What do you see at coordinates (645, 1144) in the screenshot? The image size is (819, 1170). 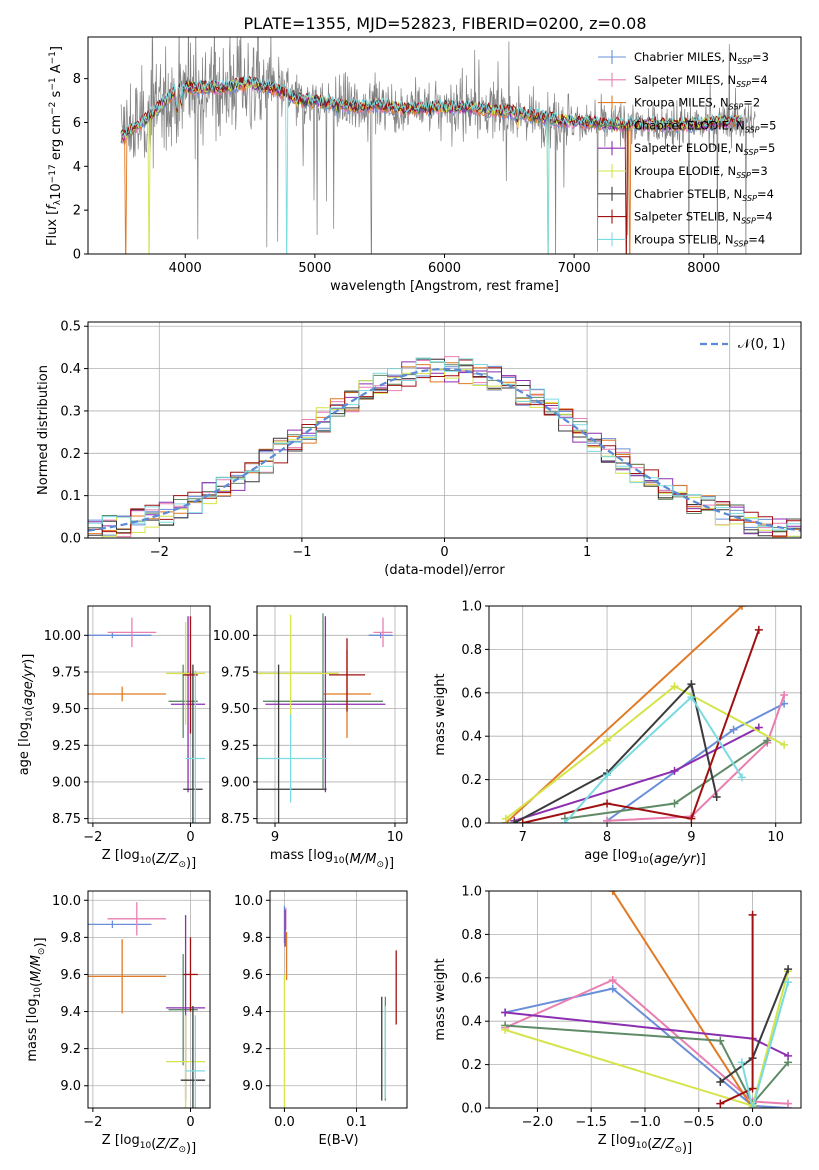 I see `mass-weight-vs-metallicity-xlabel: Z [log10(Z/Z⊙)]` at bounding box center [645, 1144].